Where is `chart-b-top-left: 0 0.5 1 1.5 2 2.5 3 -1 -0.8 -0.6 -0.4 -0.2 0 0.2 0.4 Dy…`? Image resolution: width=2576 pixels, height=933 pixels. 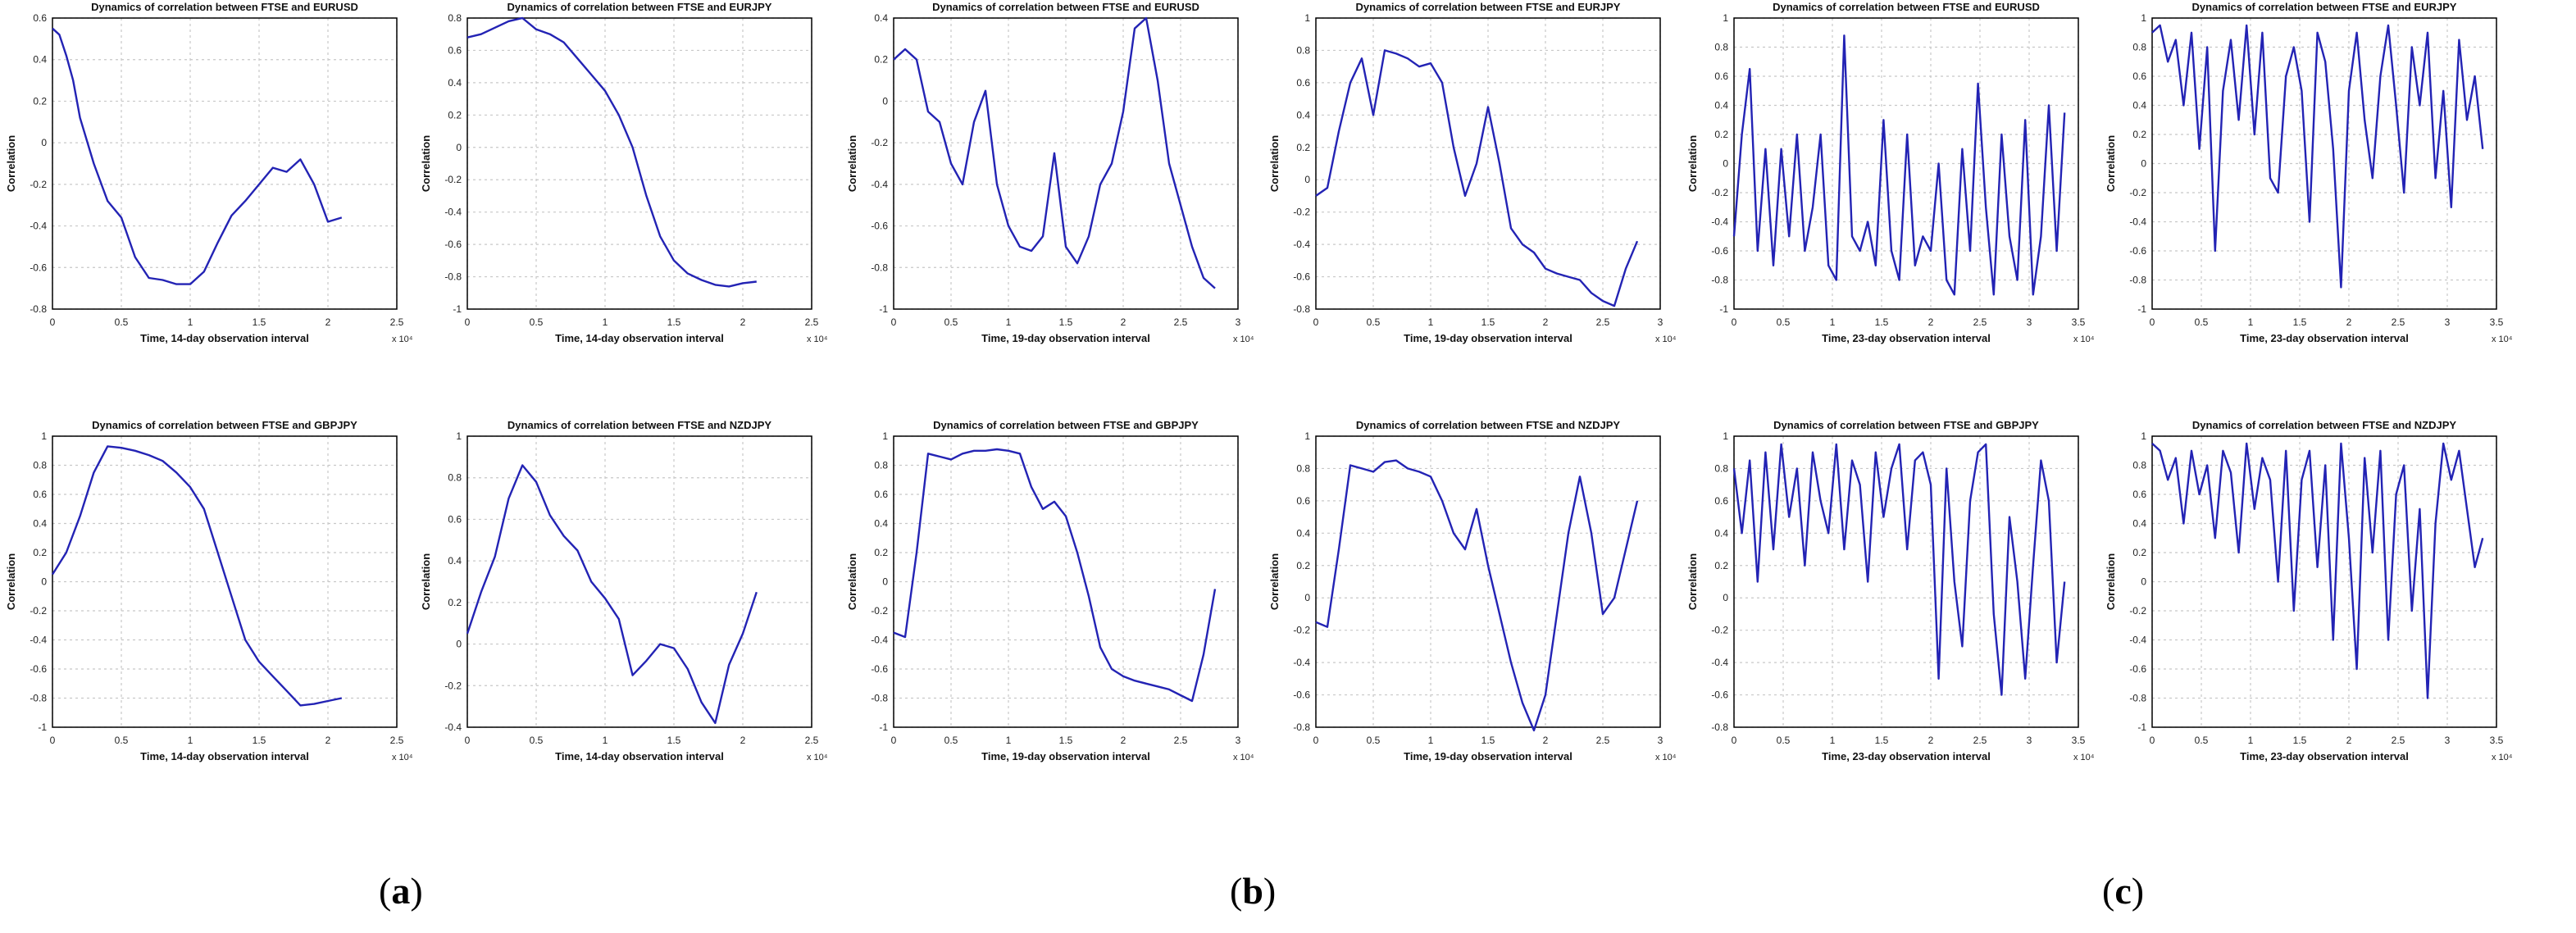
chart-b-top-left: 0 0.5 1 1.5 2 2.5 3 -1 -0.8 -0.6 -0.4 -0.2 0 0.2 0.4 Dy… is located at coordinates (1050, 173).